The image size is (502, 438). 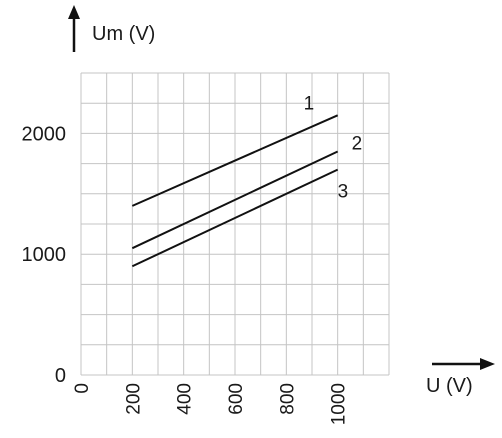 What do you see at coordinates (287, 399) in the screenshot?
I see `x-tick-label: 800` at bounding box center [287, 399].